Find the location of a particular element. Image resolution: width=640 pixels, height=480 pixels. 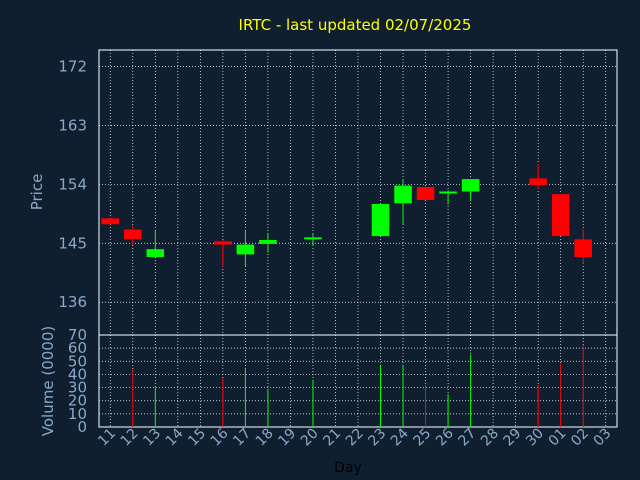

x-tick-label: 26 is located at coordinates (445, 437).